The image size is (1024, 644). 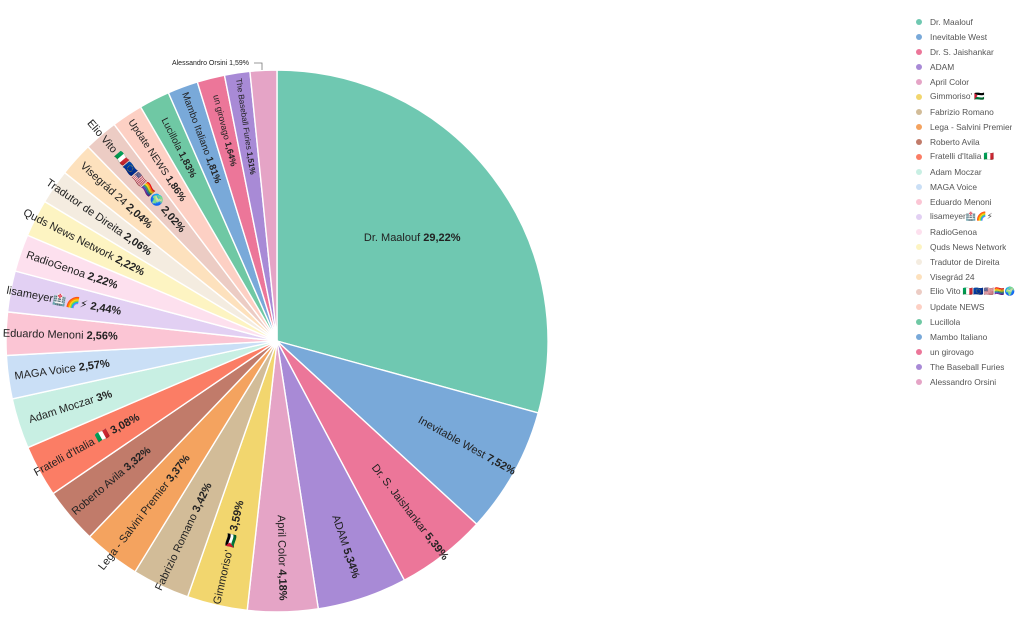 I want to click on legend-label: ADAM, so click(x=942, y=66).